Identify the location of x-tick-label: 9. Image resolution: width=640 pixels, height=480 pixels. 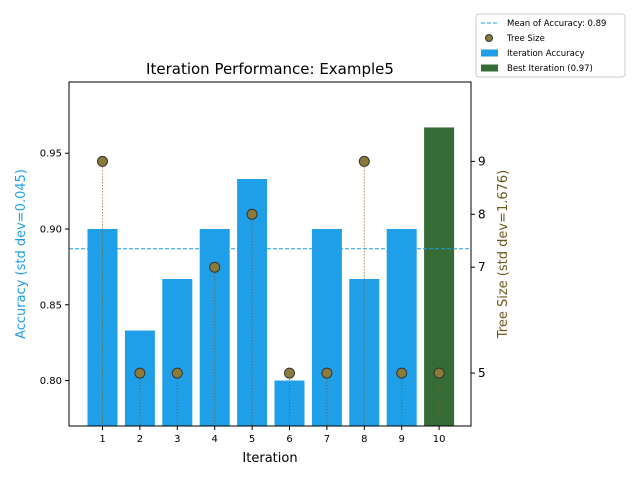
(402, 439).